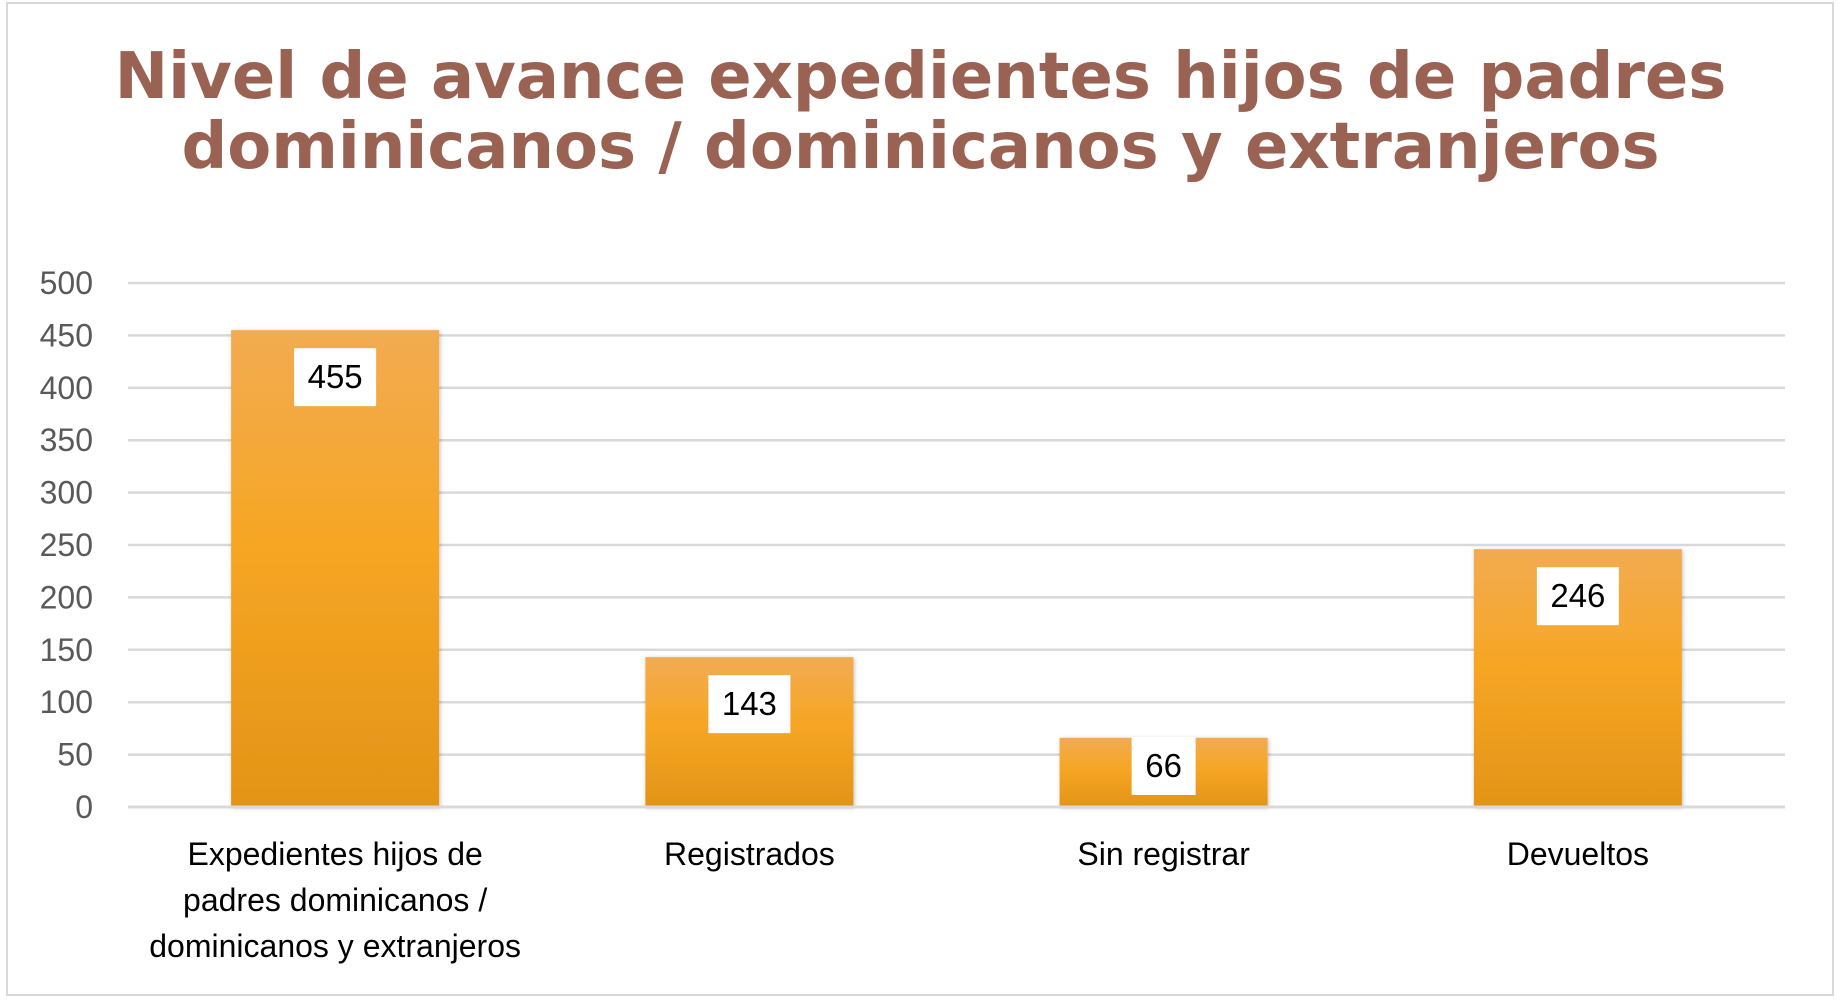 This screenshot has width=1841, height=1000. I want to click on category-label: Devueltos, so click(1578, 854).